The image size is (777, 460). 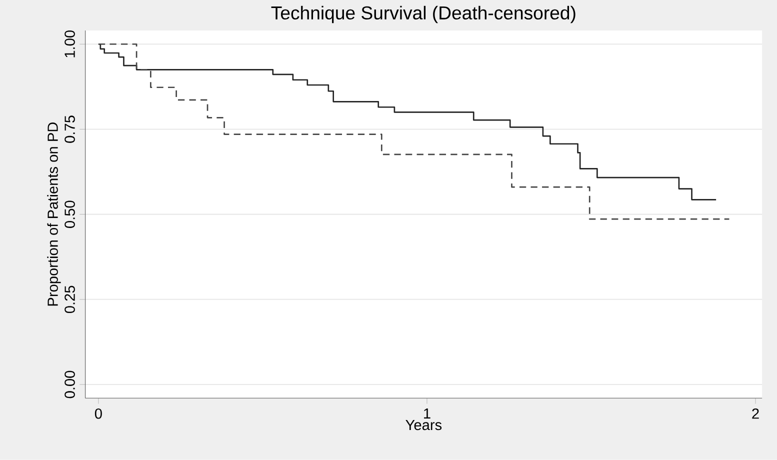 I want to click on y-axis-title: Proportion of Patients on PD, so click(x=54, y=214).